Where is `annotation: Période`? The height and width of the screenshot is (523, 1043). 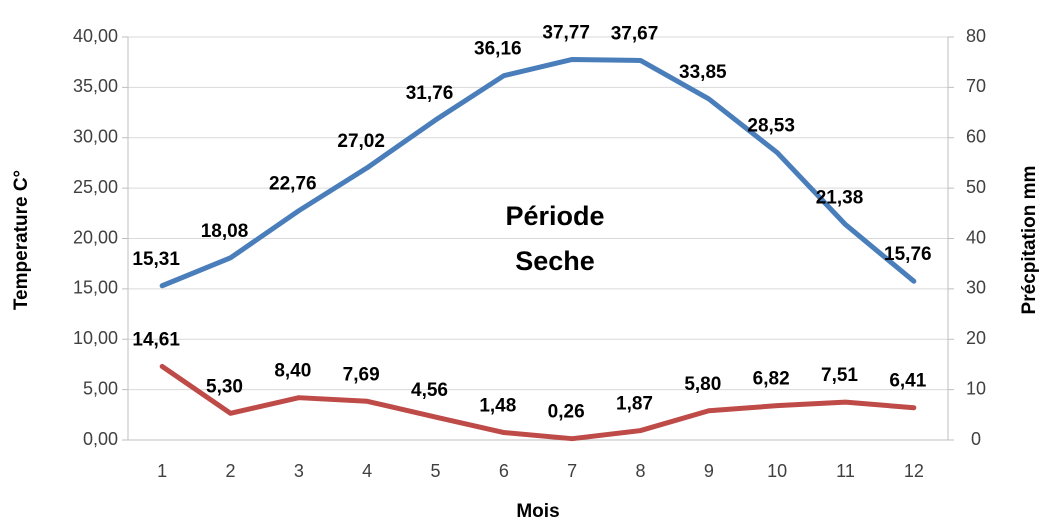 annotation: Période is located at coordinates (554, 216).